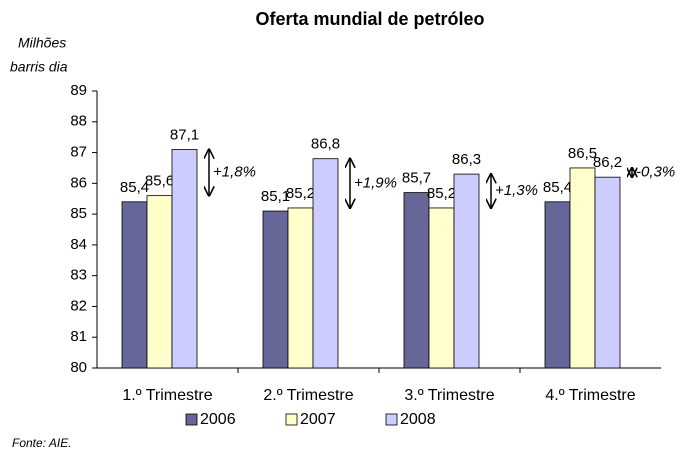  Describe the element at coordinates (78, 152) in the screenshot. I see `y-tick-label: 87` at that location.